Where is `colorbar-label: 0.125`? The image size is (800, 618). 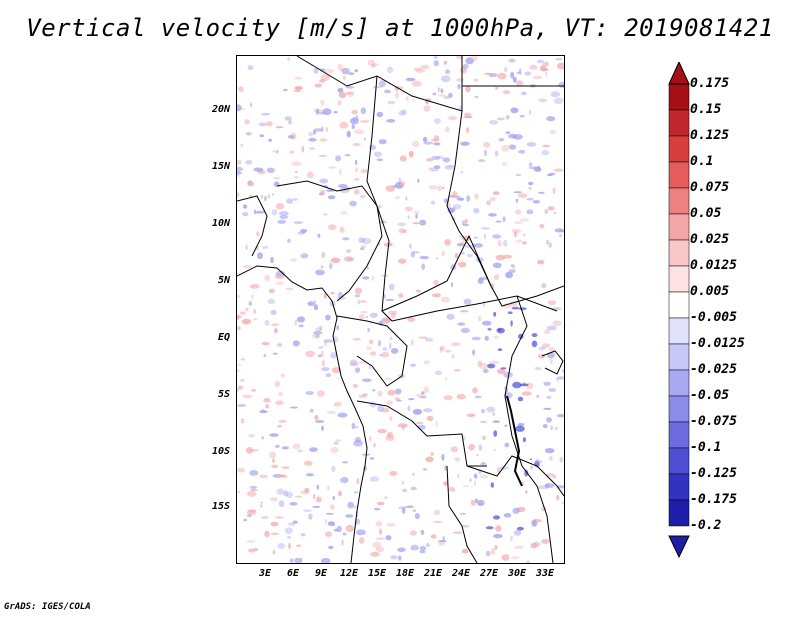 colorbar-label: 0.125 is located at coordinates (710, 135).